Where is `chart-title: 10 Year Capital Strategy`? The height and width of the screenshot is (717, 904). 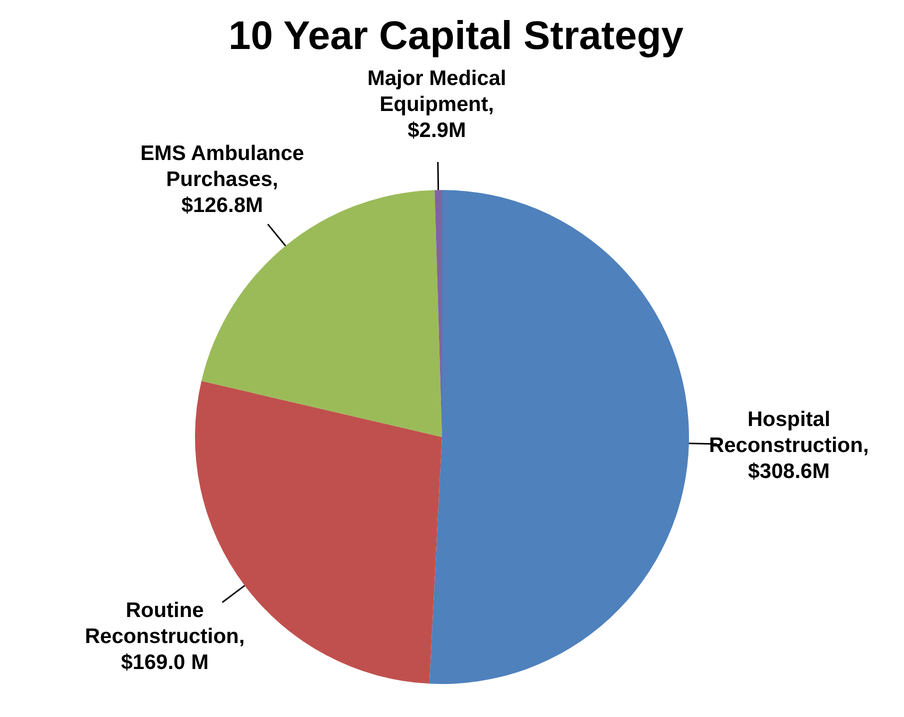
chart-title: 10 Year Capital Strategy is located at coordinates (456, 36).